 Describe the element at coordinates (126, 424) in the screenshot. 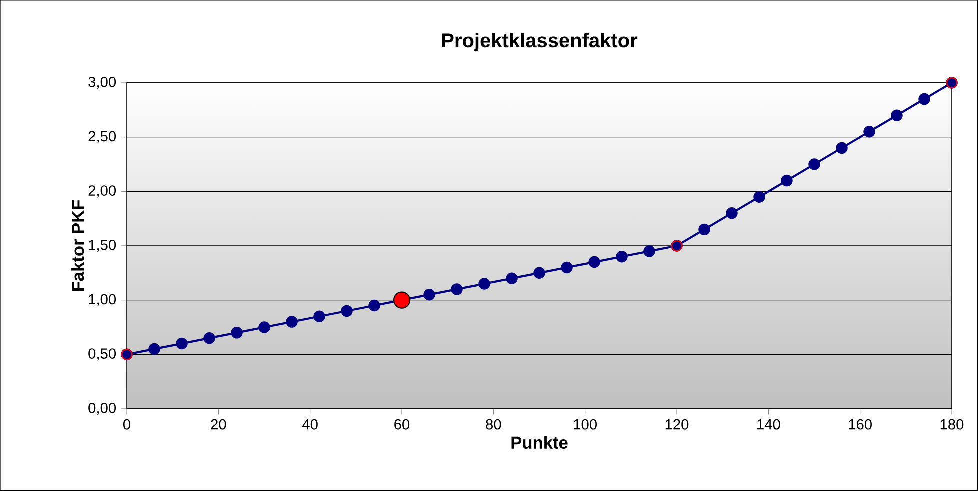

I see `x-tick-label: 0` at that location.